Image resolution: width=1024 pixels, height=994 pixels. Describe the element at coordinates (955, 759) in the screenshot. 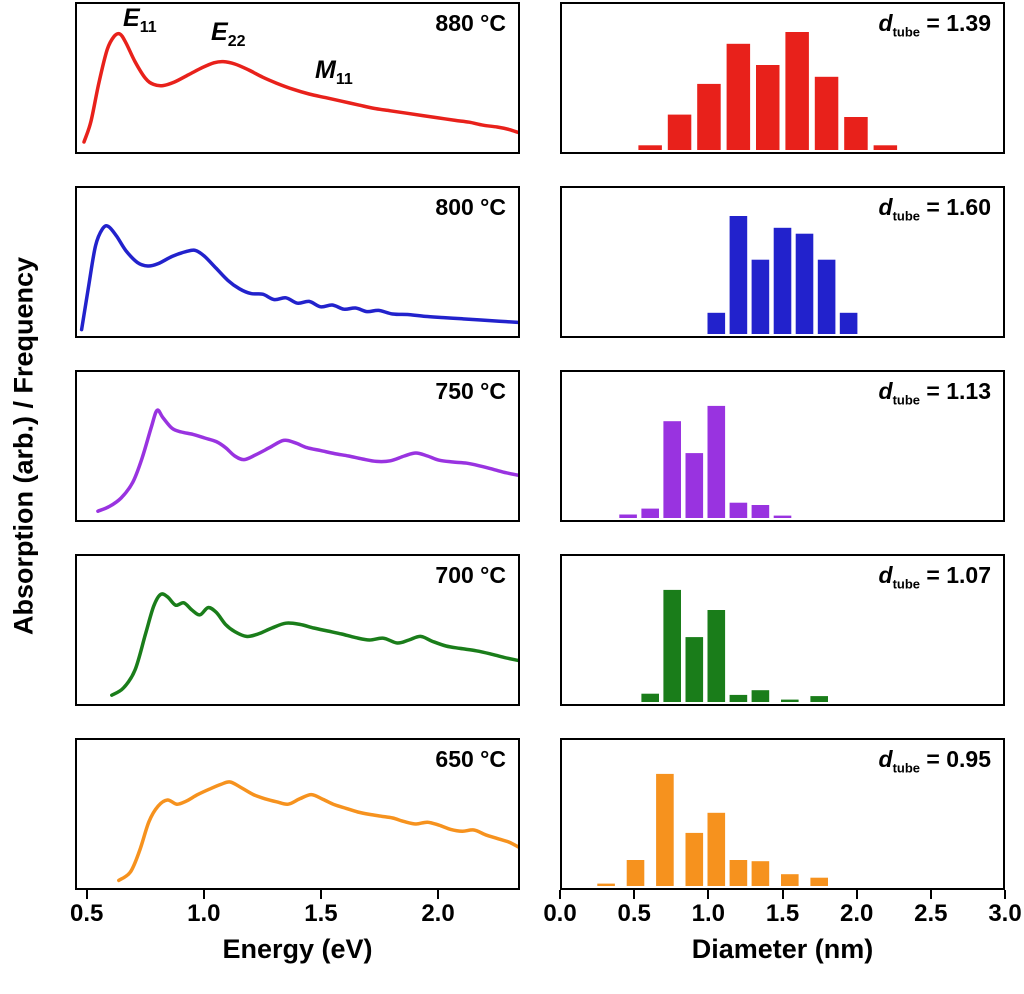

I see `dtube-value: = 0.95` at that location.